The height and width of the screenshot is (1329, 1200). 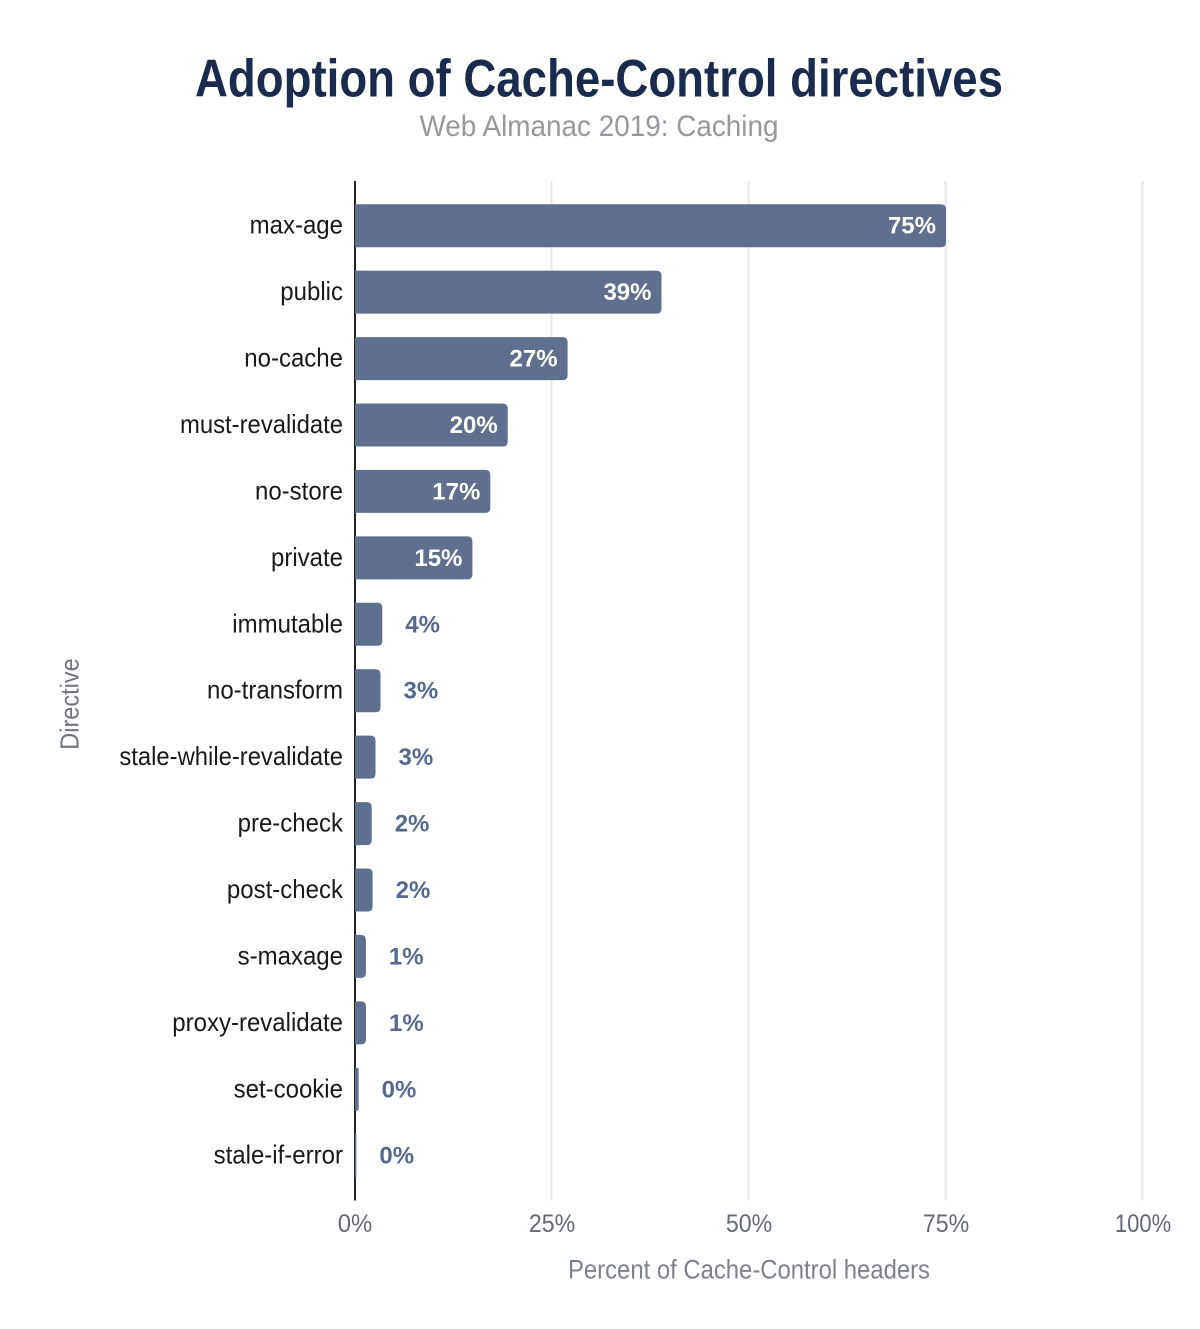 I want to click on svg-text: Directive, so click(x=70, y=704).